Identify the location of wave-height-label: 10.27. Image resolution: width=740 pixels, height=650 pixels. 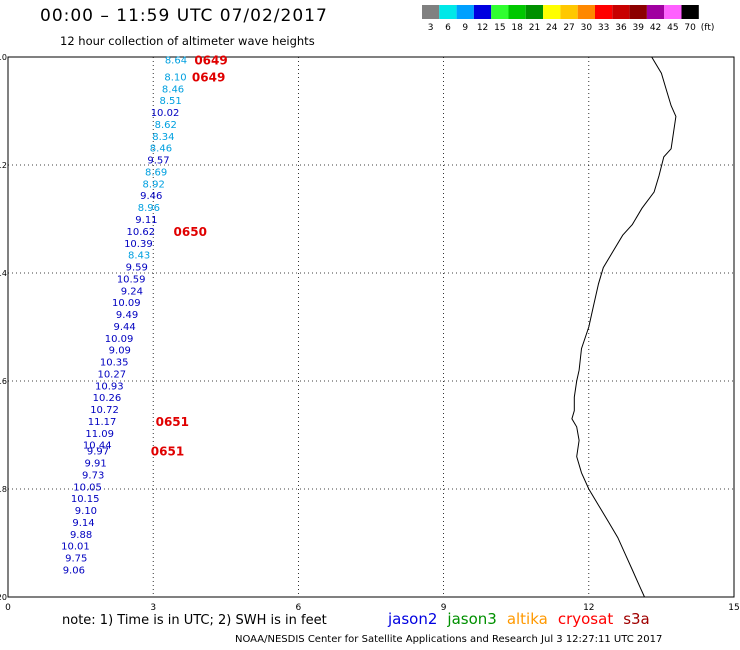
(111, 374).